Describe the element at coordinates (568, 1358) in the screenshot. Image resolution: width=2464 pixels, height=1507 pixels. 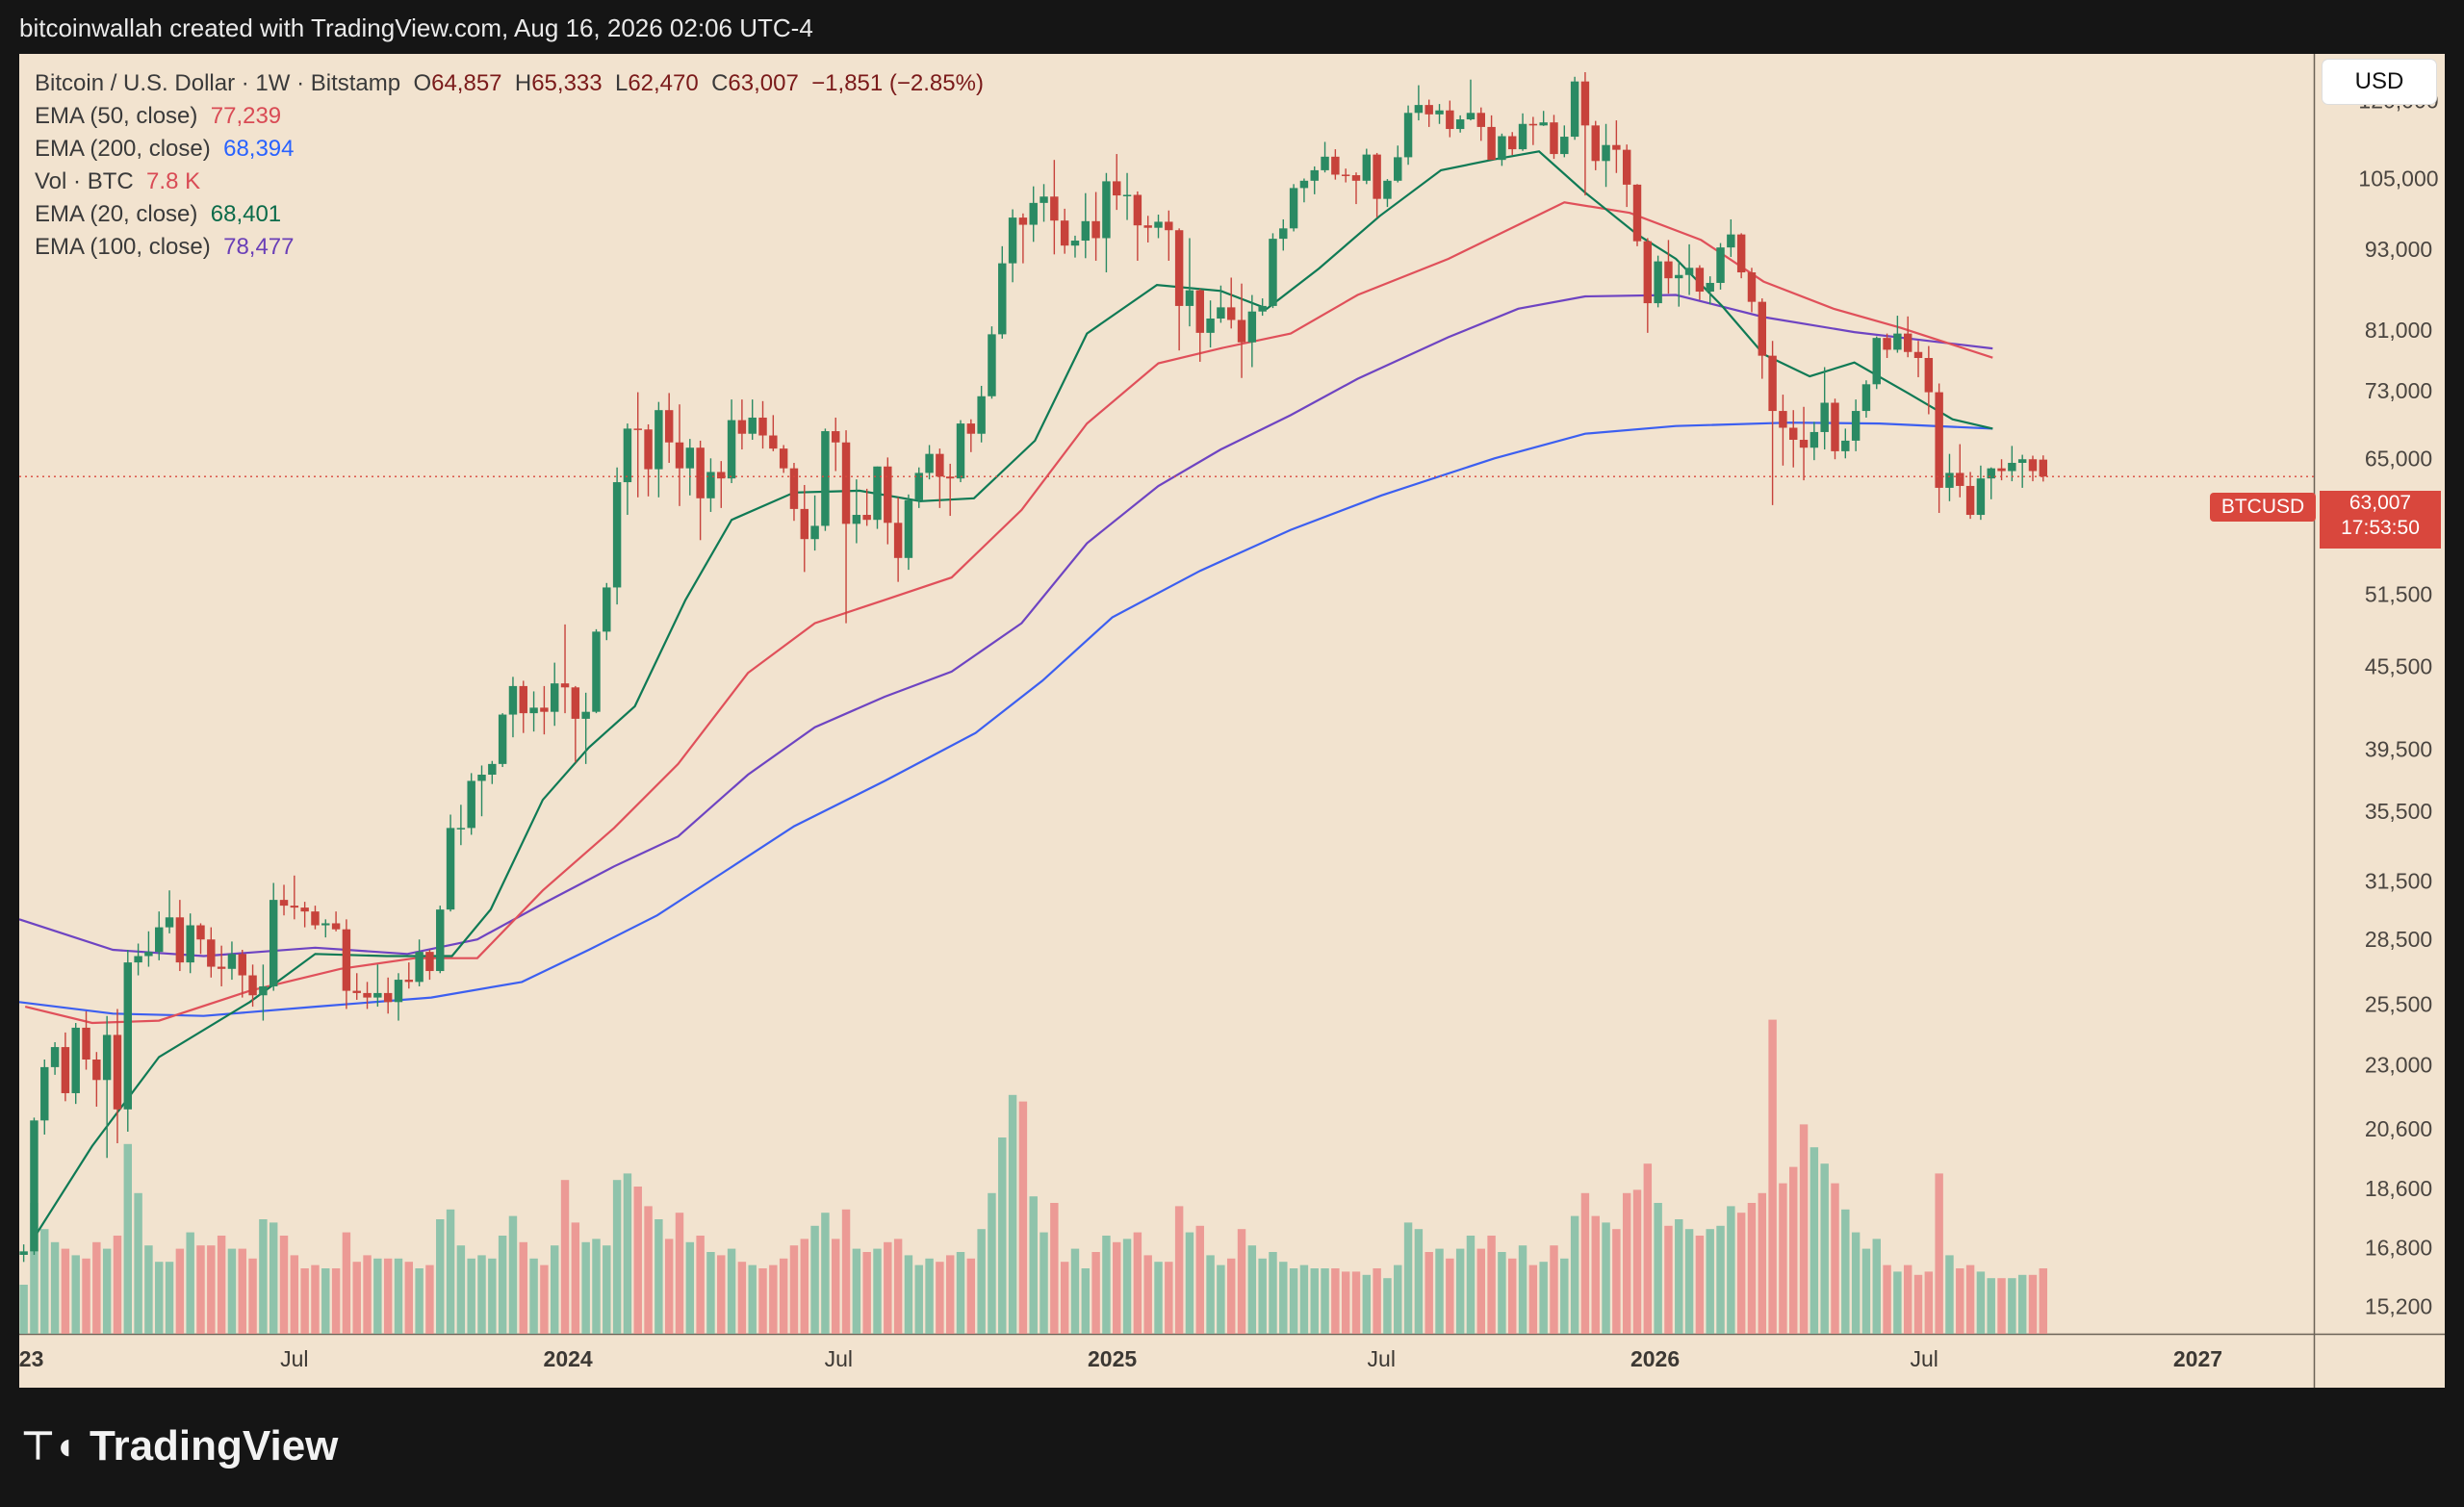
I see `x-tick-label: 2024` at that location.